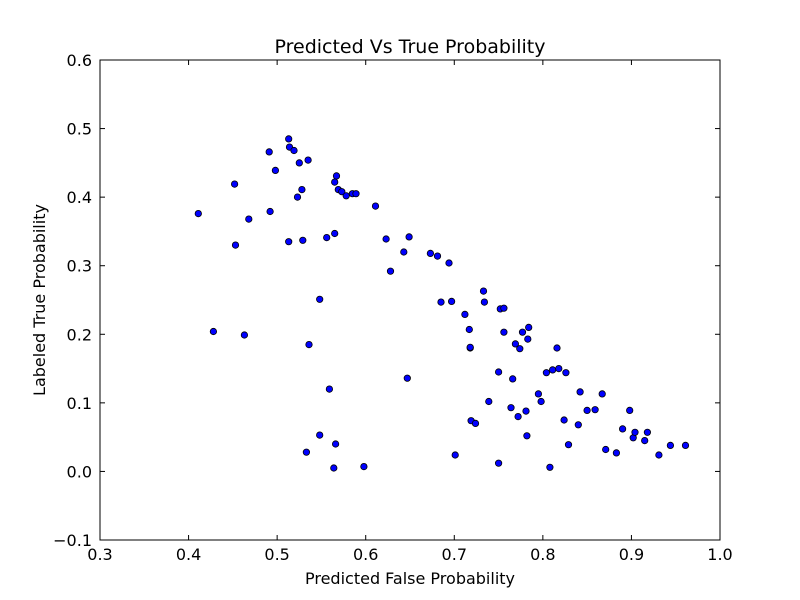 This screenshot has height=600, width=800. I want to click on y-axis-label: Labeled True Probability, so click(39, 300).